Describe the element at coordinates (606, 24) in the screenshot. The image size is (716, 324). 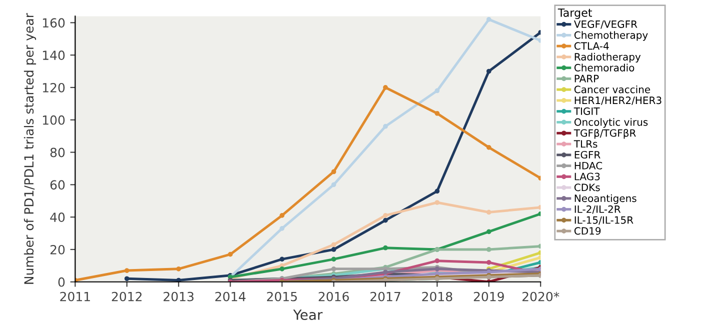
I see `legend-label: VEGF/VEGFR` at that location.